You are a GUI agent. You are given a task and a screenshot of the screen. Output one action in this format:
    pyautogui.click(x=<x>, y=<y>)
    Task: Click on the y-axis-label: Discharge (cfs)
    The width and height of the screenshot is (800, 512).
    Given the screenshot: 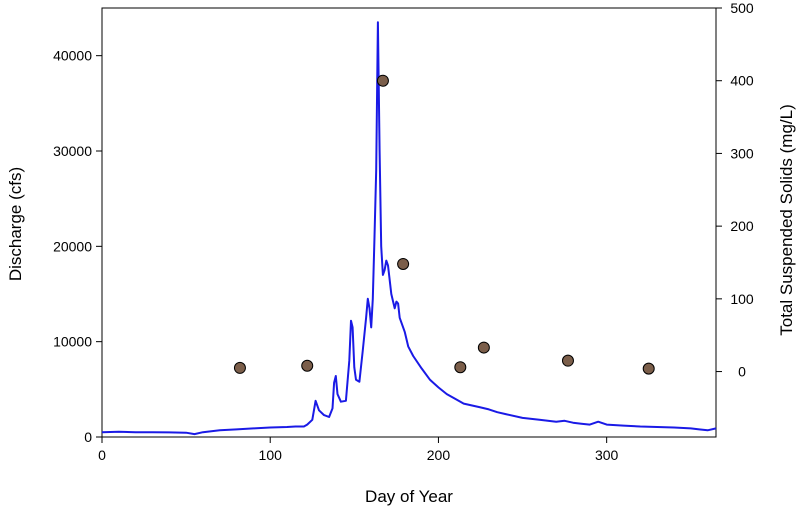 What is the action you would take?
    pyautogui.click(x=15, y=224)
    